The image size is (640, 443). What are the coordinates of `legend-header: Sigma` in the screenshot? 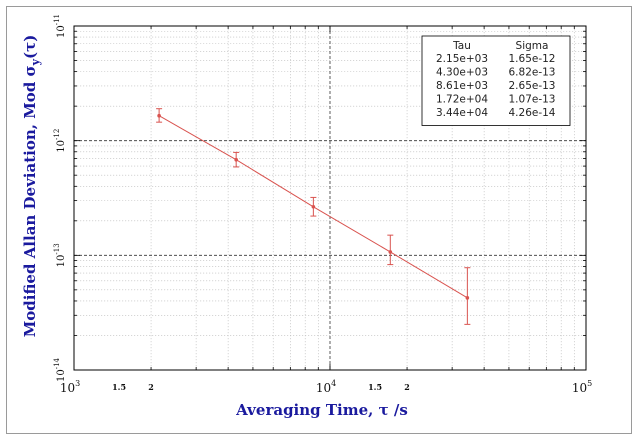 It's located at (532, 46).